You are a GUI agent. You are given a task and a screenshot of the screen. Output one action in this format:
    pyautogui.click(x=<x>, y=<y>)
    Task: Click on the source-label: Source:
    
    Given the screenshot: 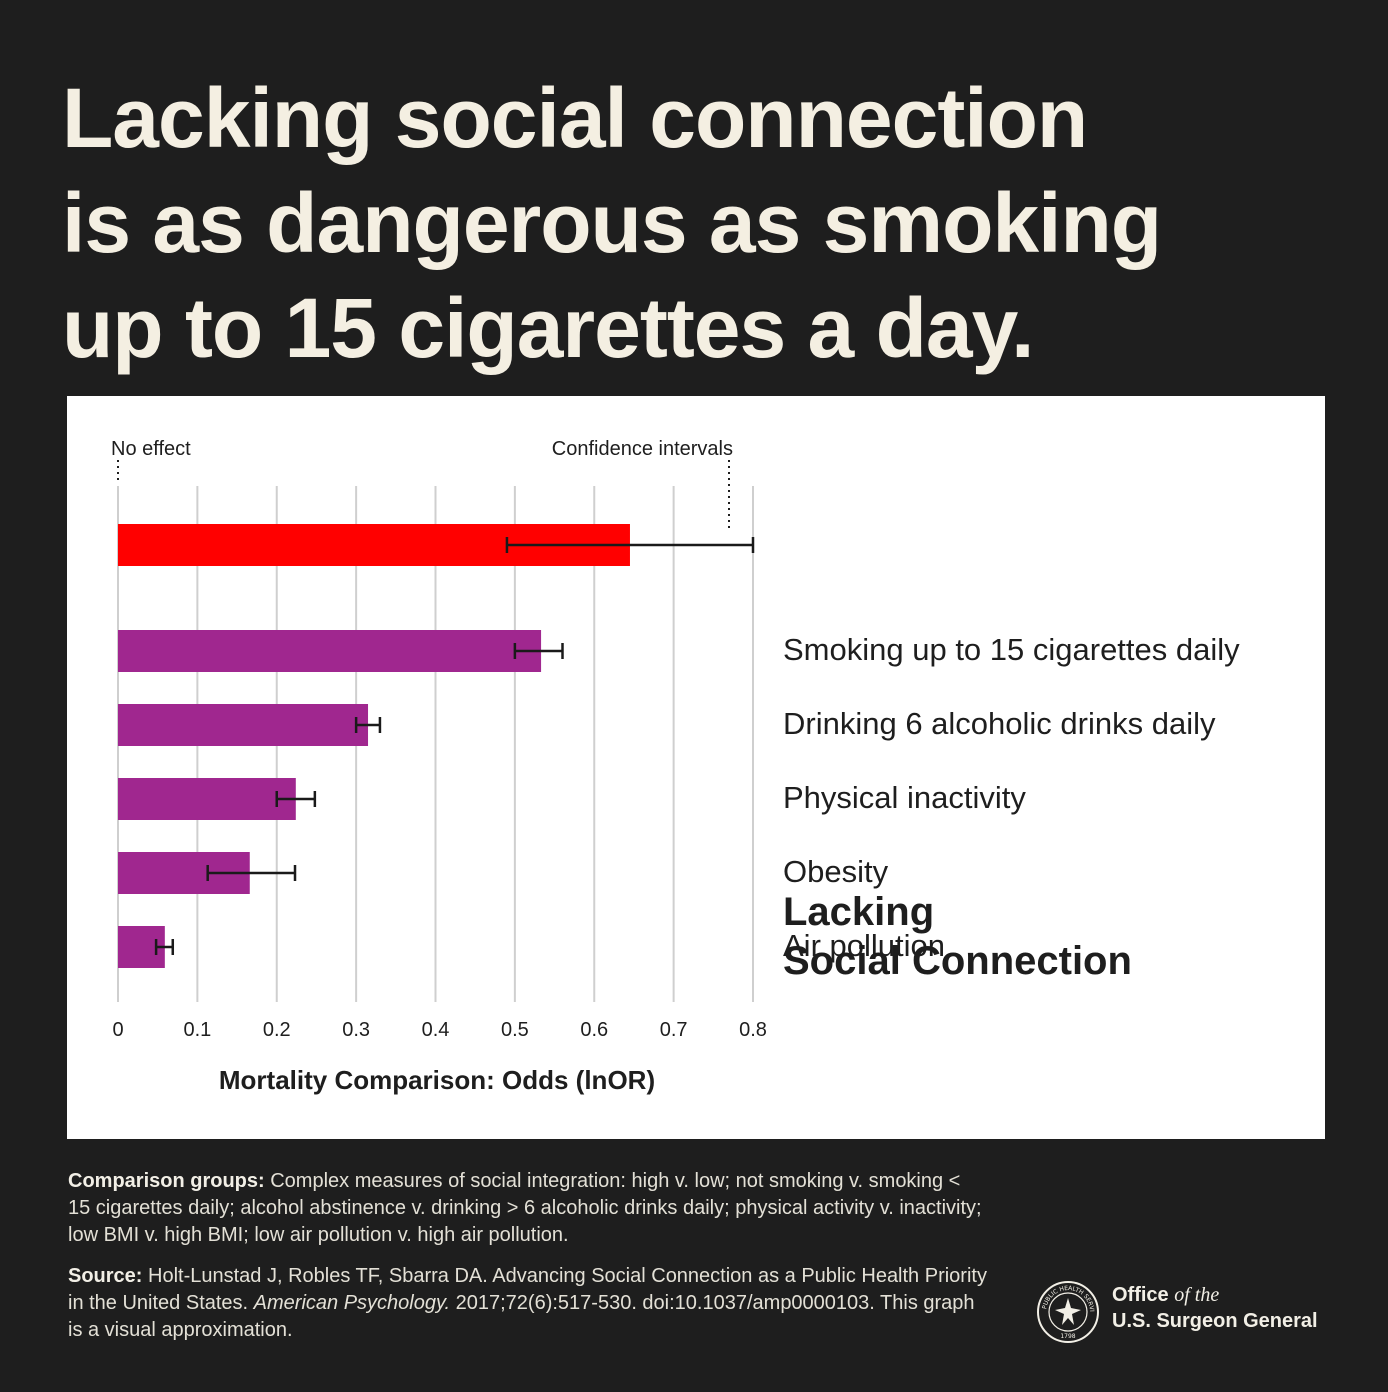 What is the action you would take?
    pyautogui.click(x=105, y=1276)
    